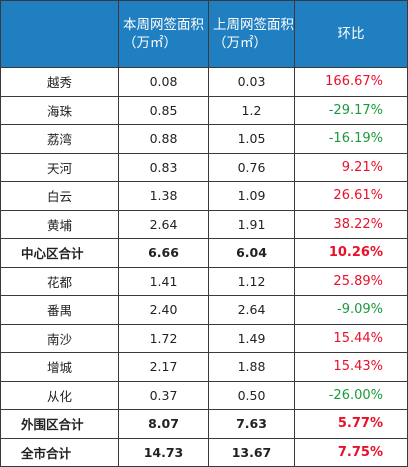 Image resolution: width=408 pixels, height=467 pixels. Describe the element at coordinates (351, 253) in the screenshot. I see `week-on-week-cell: 10.26%` at that location.